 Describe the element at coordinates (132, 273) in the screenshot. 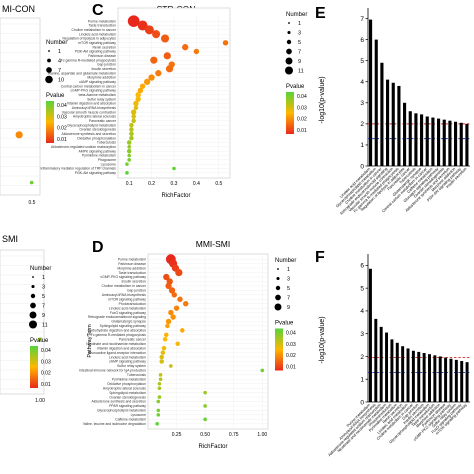

I see `pathway-term-label: Taste transduction` at that location.